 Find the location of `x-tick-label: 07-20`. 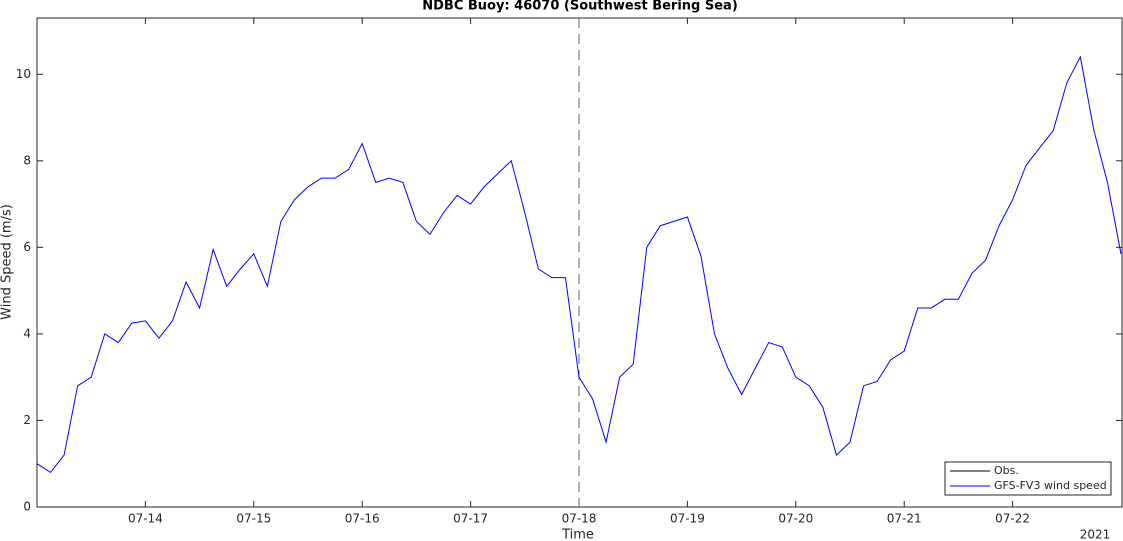

x-tick-label: 07-20 is located at coordinates (795, 519).